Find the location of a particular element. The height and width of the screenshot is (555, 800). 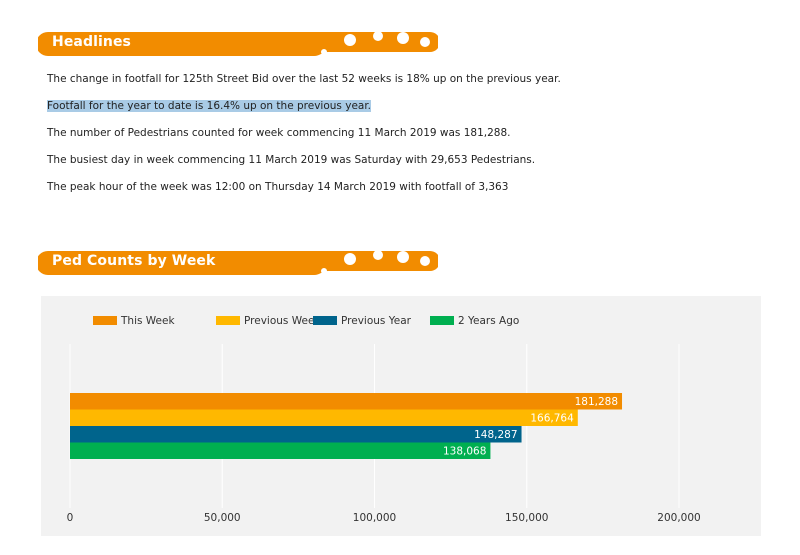

legend-label: Previous Week is located at coordinates (282, 321).